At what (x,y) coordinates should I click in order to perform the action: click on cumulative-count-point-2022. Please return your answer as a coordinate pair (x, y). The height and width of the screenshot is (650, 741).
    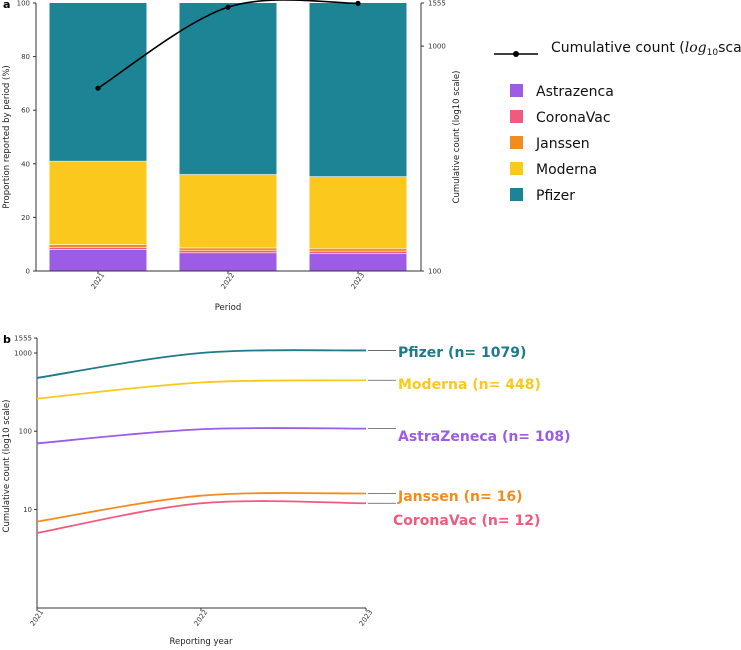
    Looking at the image, I should click on (228, 7).